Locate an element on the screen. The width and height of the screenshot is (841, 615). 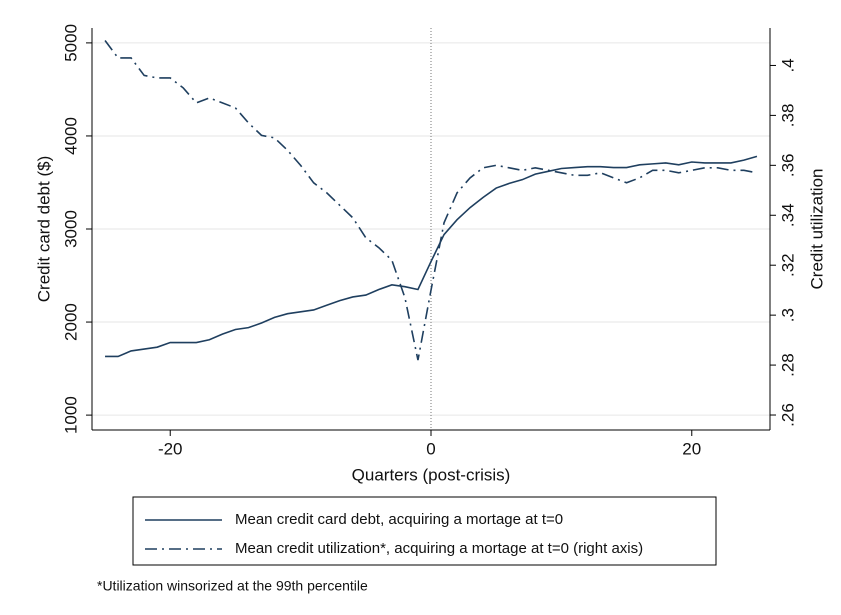
y2-tick-label: .4 is located at coordinates (787, 65).